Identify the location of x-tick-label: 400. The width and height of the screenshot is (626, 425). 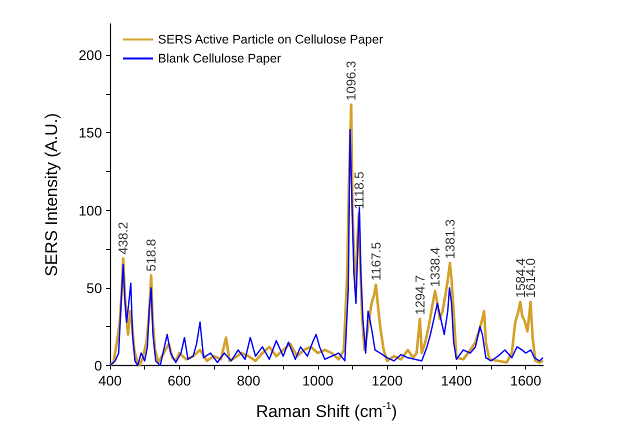
(110, 380).